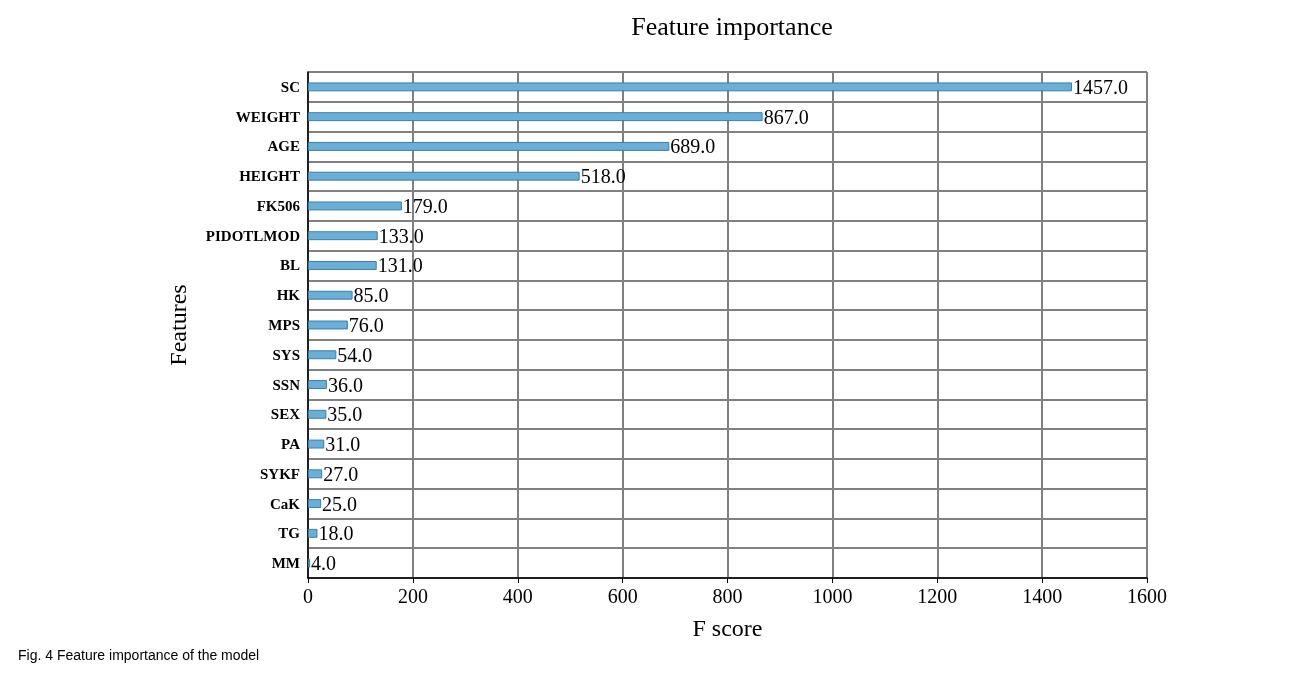  What do you see at coordinates (289, 533) in the screenshot?
I see `y-tick-label: TG` at bounding box center [289, 533].